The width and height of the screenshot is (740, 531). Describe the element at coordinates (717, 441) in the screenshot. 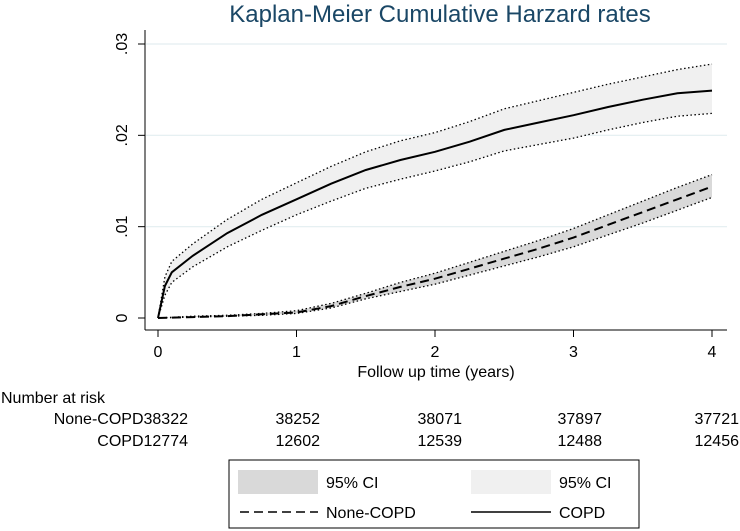

I see `risk-value-copd-4: 12456` at that location.